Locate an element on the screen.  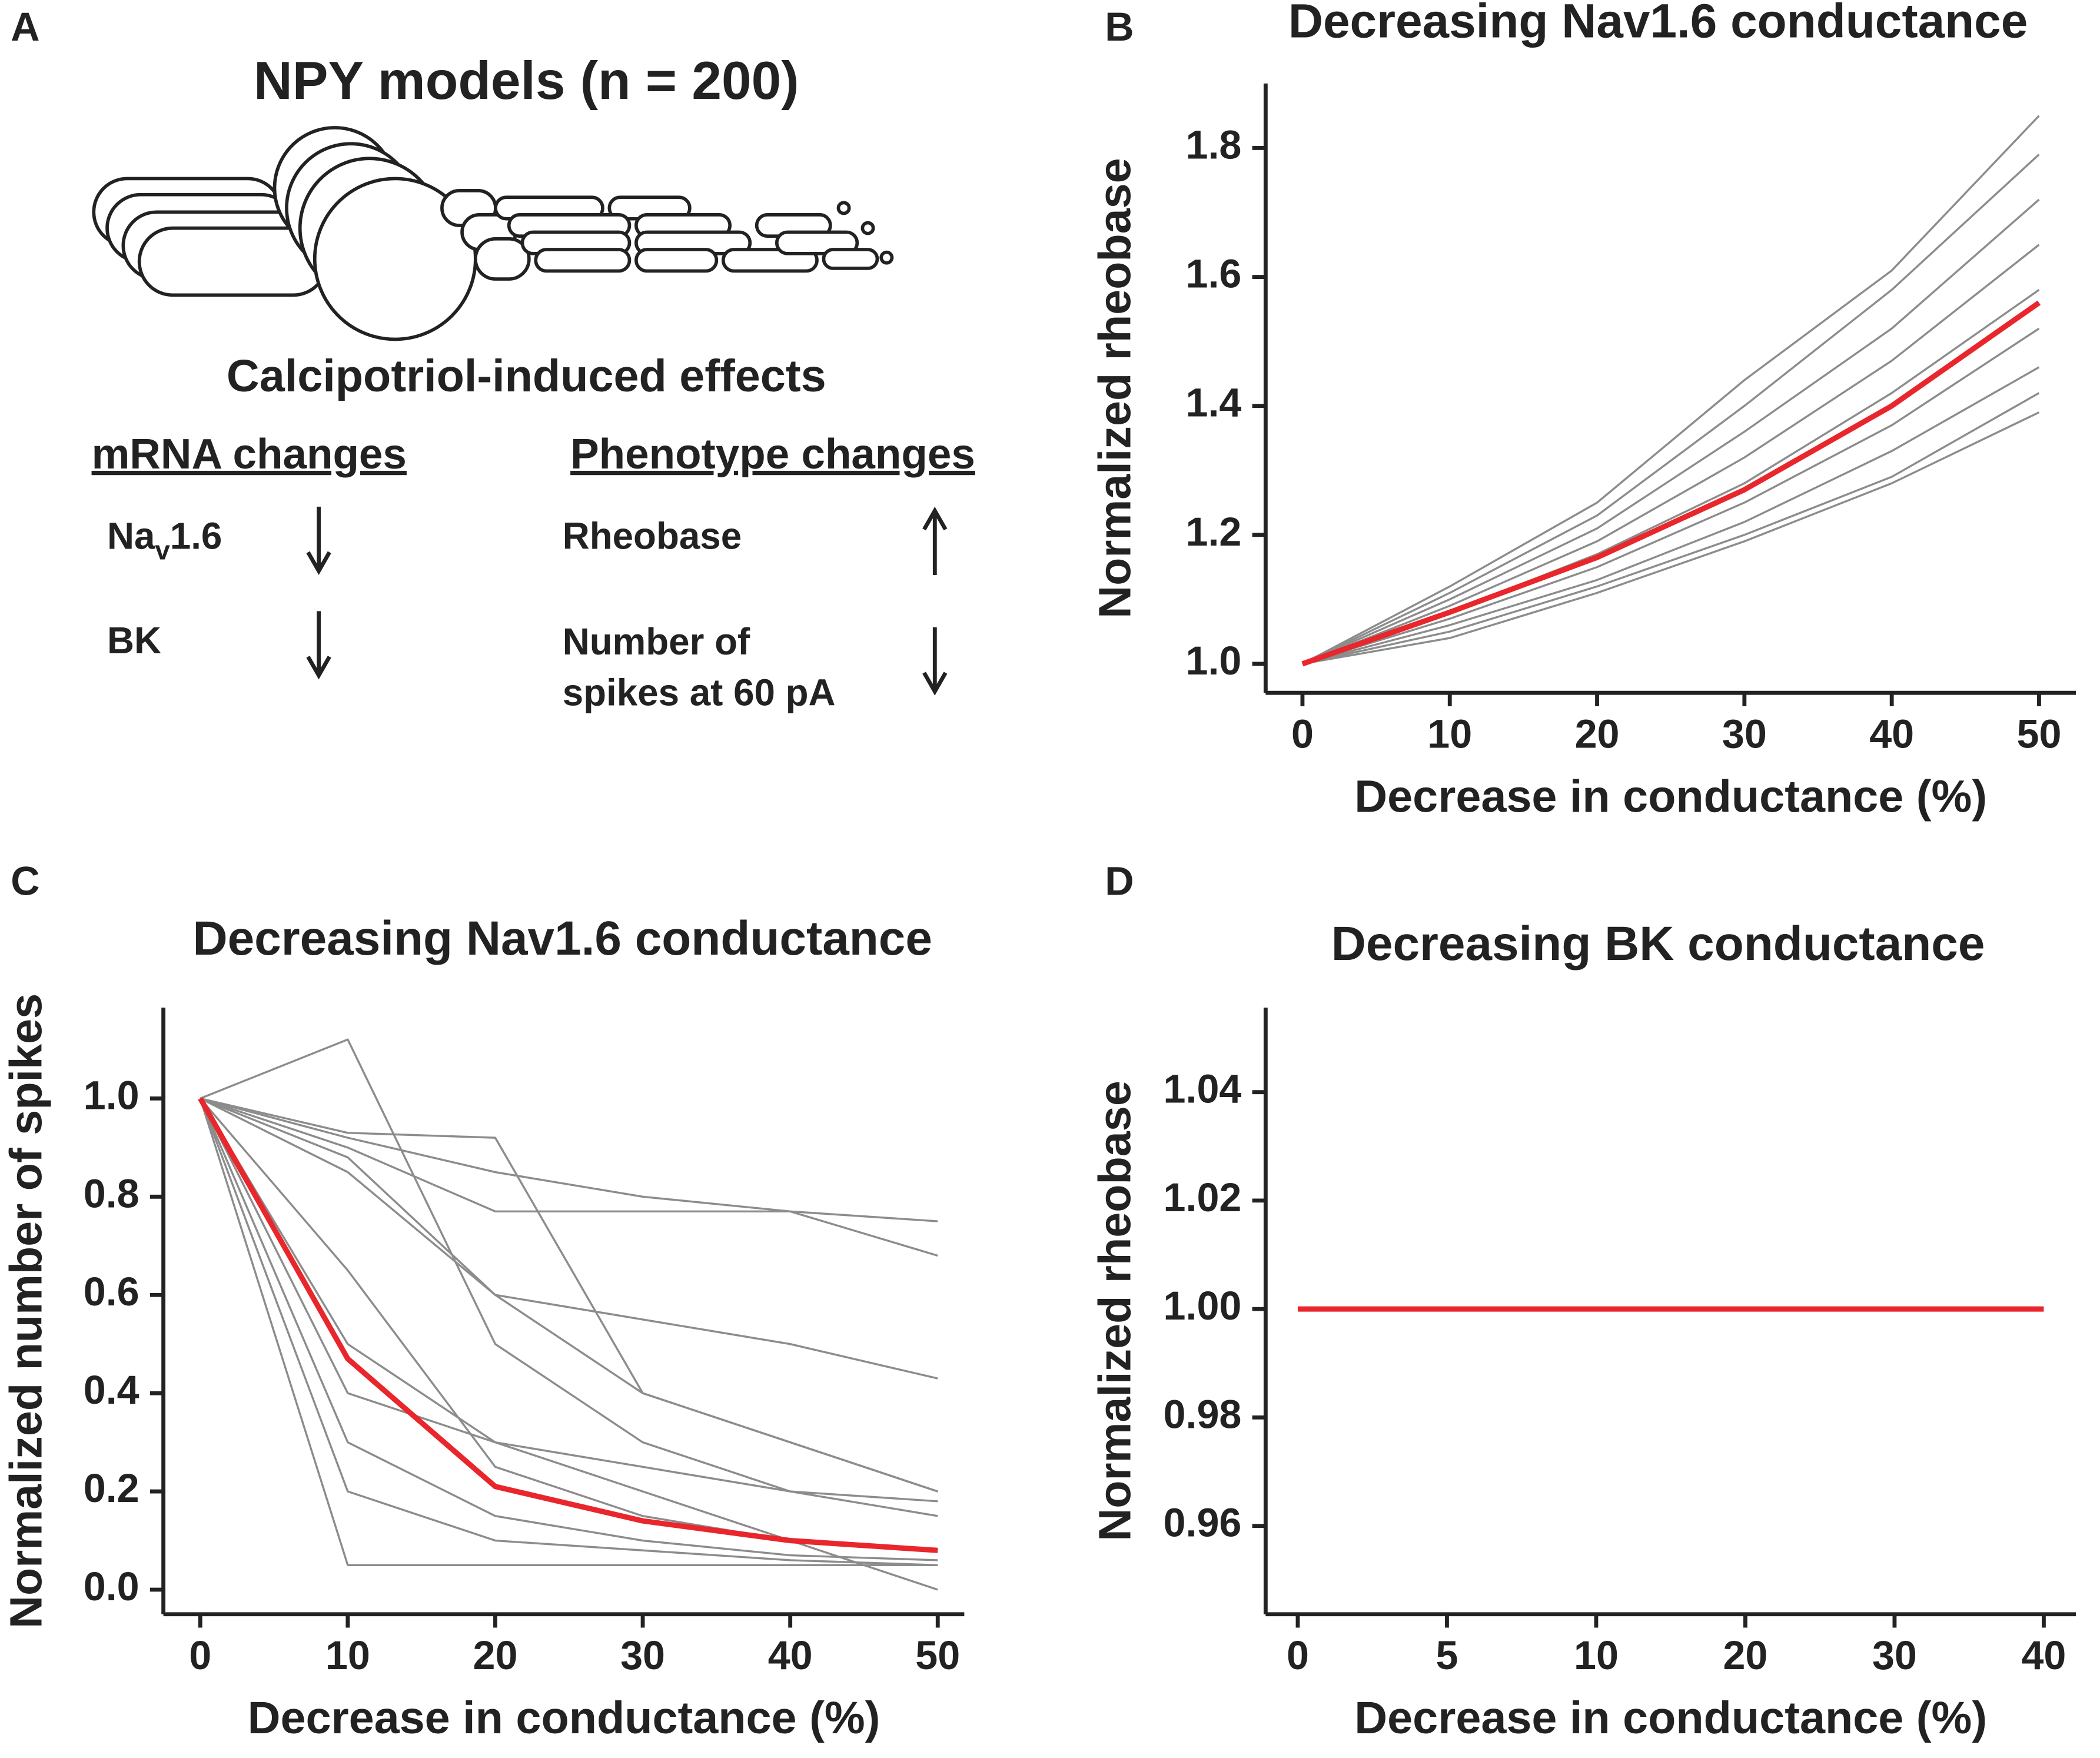
panel-label: D is located at coordinates (1119, 881).